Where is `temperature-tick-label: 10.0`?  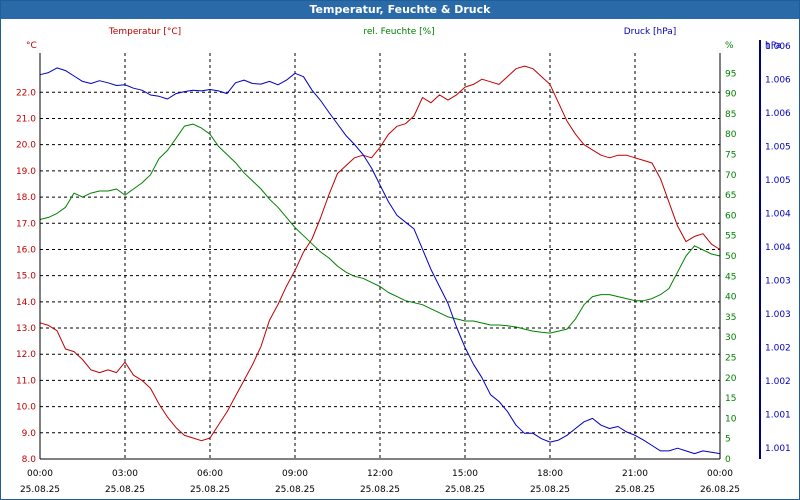 temperature-tick-label: 10.0 is located at coordinates (26, 408).